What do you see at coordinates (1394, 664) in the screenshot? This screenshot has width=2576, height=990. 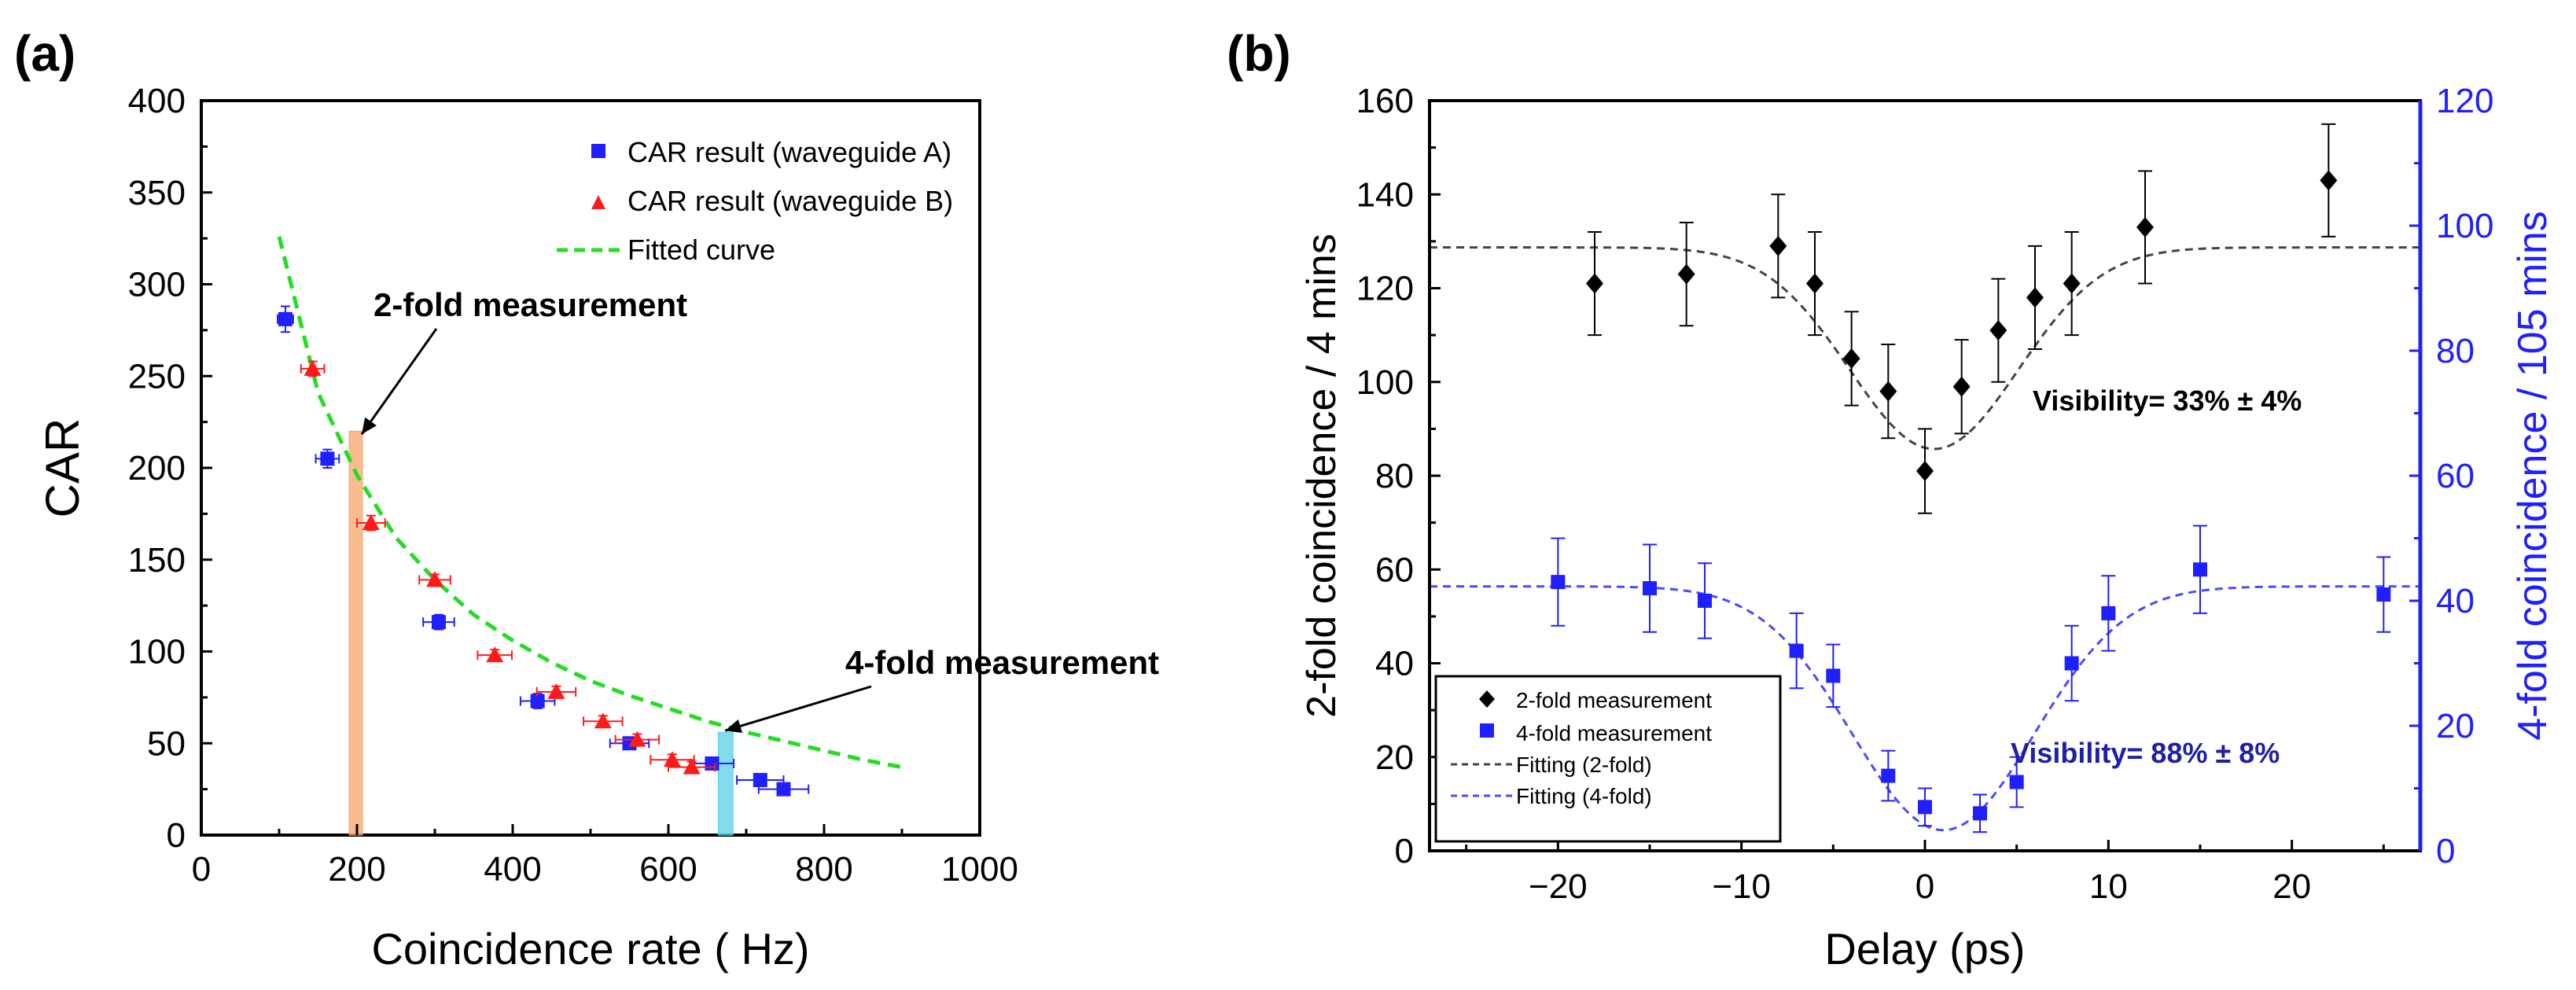 I see `panel-b-left-y-tick-label: 40` at bounding box center [1394, 664].